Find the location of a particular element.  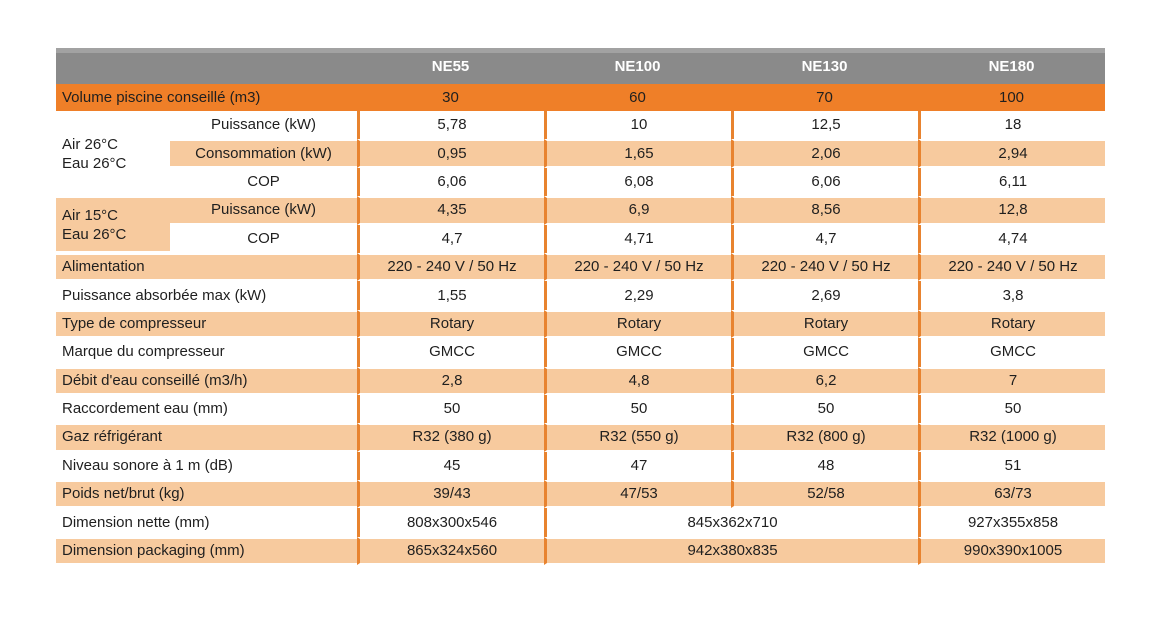

header-model-ne100: NE100 is located at coordinates (637, 66).